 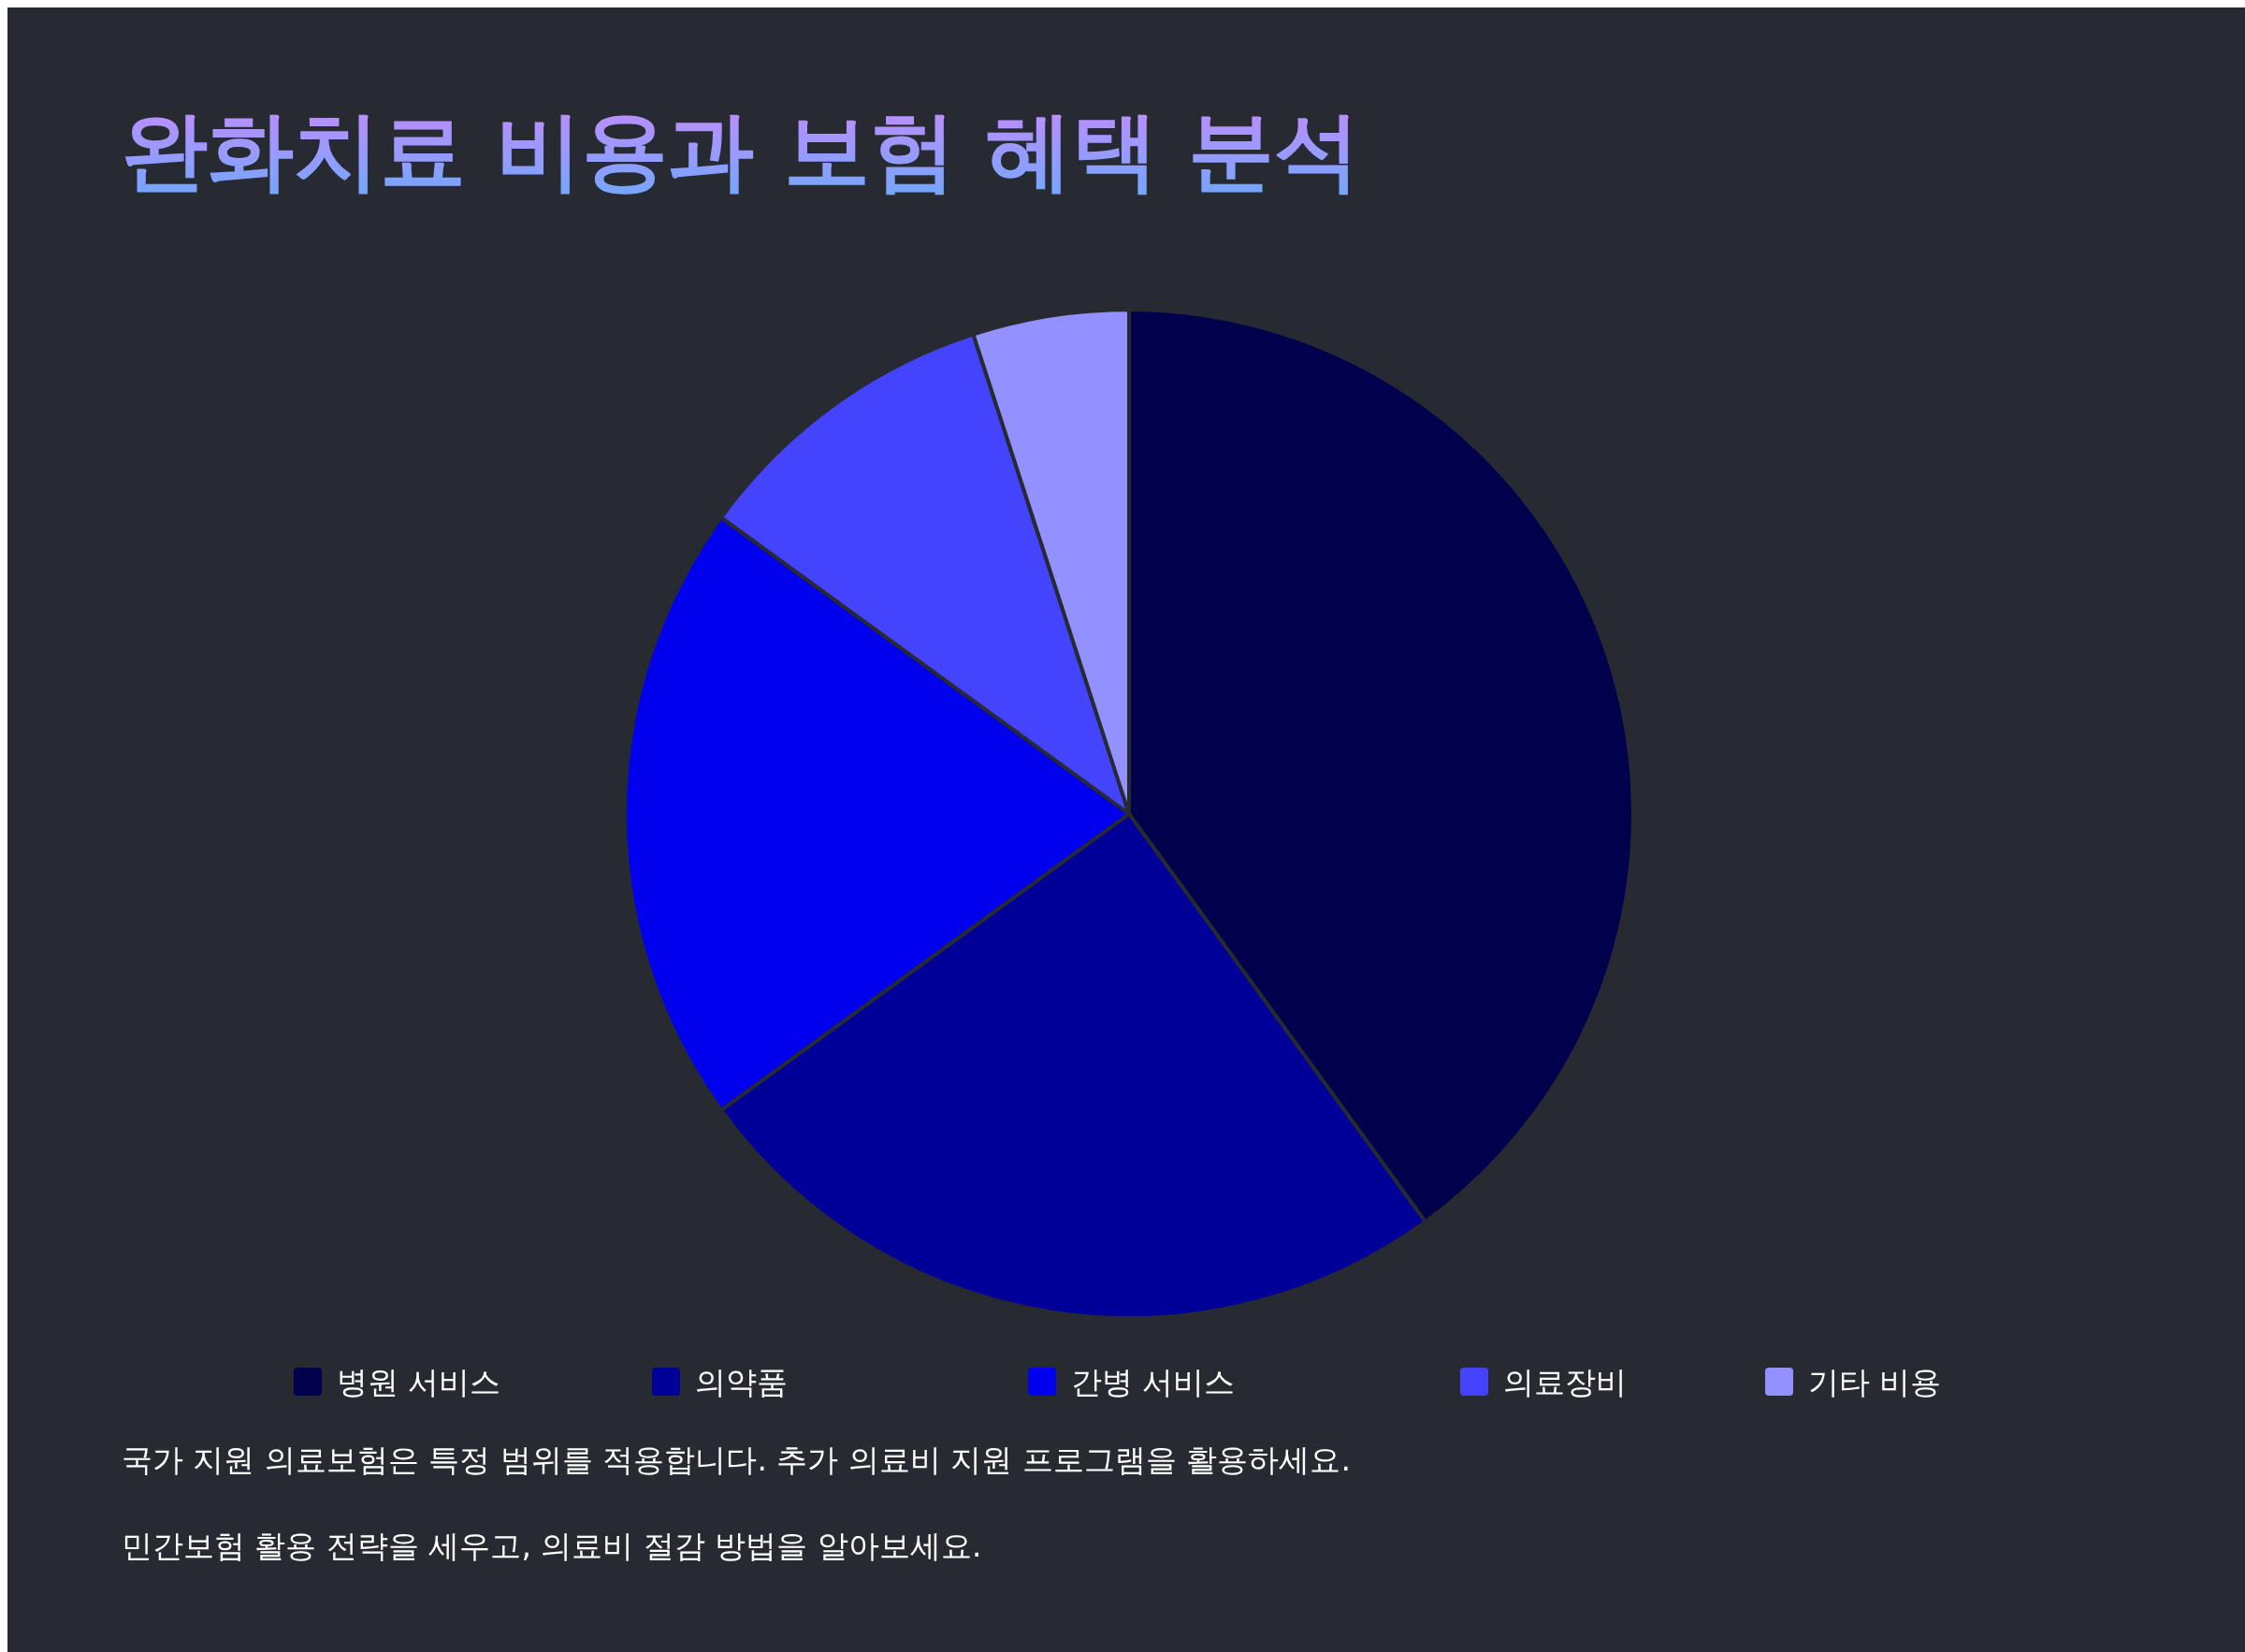 What do you see at coordinates (736, 1459) in the screenshot?
I see `text: 국가 지원 의료보험은 특정 범위를 적용합니다. 추가 의료비 지원 프로그램을 활용하세요.` at bounding box center [736, 1459].